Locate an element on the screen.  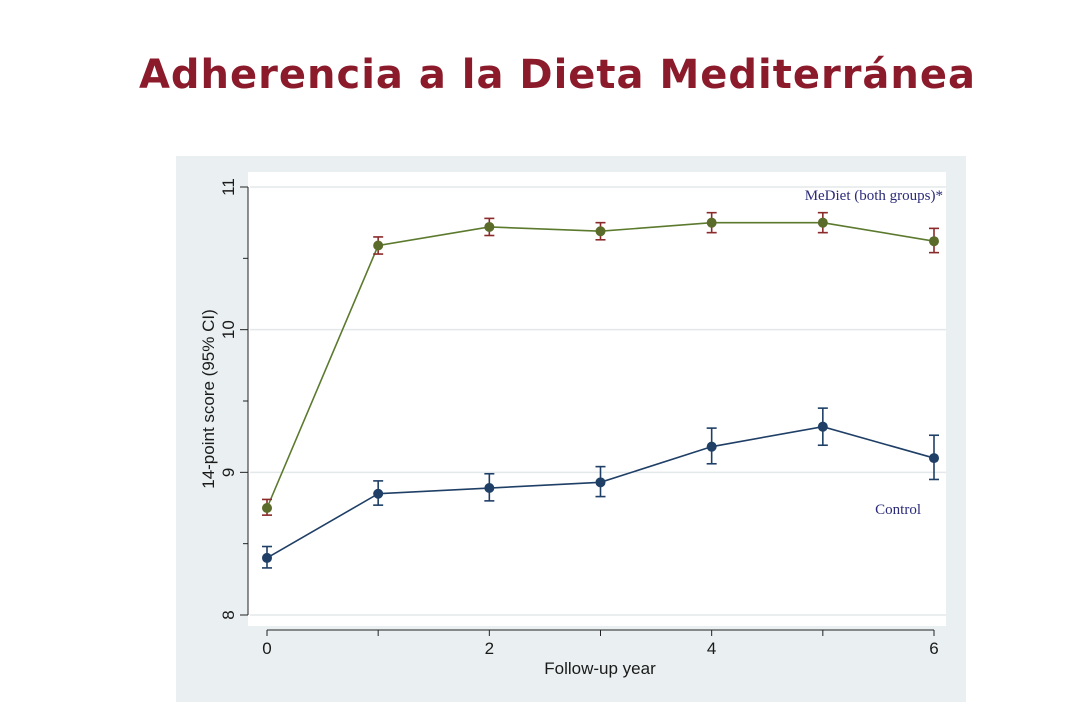
y-tick-label: 11 is located at coordinates (228, 187).